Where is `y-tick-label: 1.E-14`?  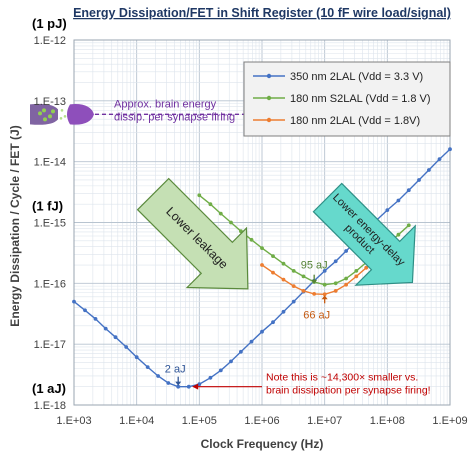 y-tick-label: 1.E-14 is located at coordinates (50, 163).